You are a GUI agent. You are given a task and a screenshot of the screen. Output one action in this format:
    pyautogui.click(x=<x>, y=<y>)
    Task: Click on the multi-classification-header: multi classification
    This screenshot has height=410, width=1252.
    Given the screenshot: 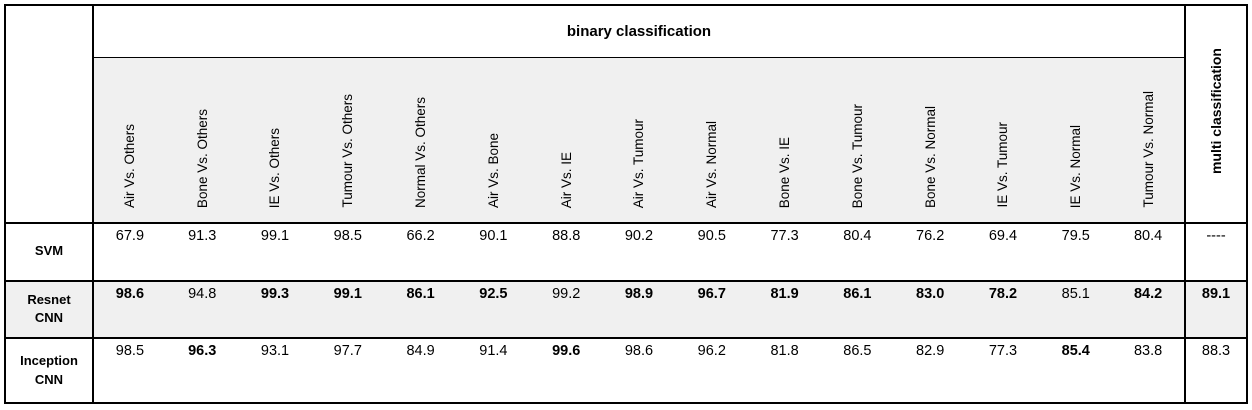 What is the action you would take?
    pyautogui.click(x=1215, y=114)
    